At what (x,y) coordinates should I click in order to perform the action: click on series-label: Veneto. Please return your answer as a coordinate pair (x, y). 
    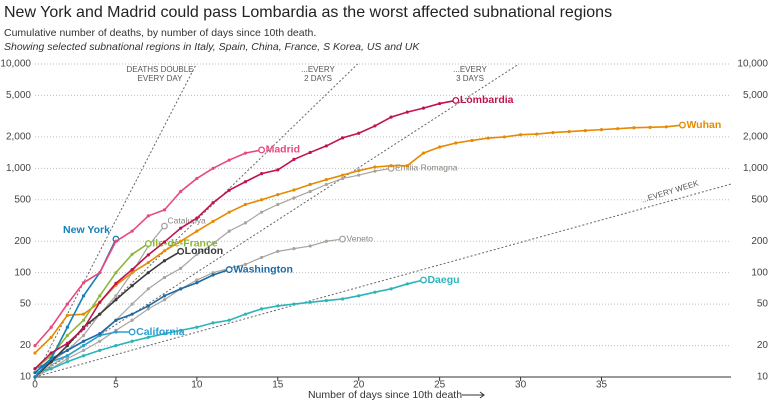
    Looking at the image, I should click on (360, 238).